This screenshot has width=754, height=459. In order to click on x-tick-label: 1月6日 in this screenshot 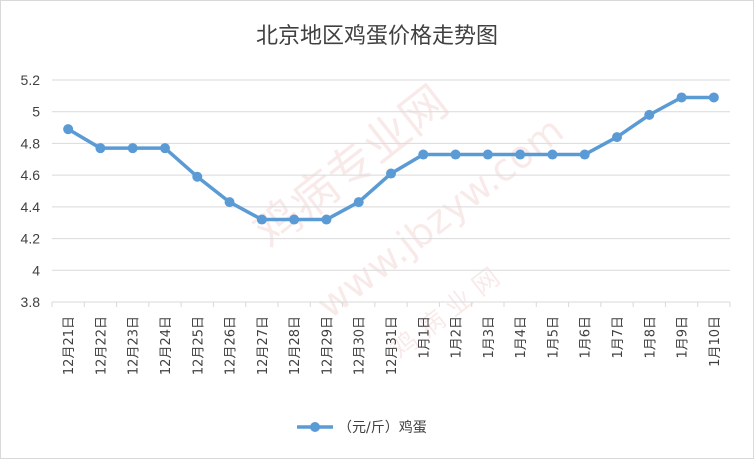, I will do `click(586, 337)`.